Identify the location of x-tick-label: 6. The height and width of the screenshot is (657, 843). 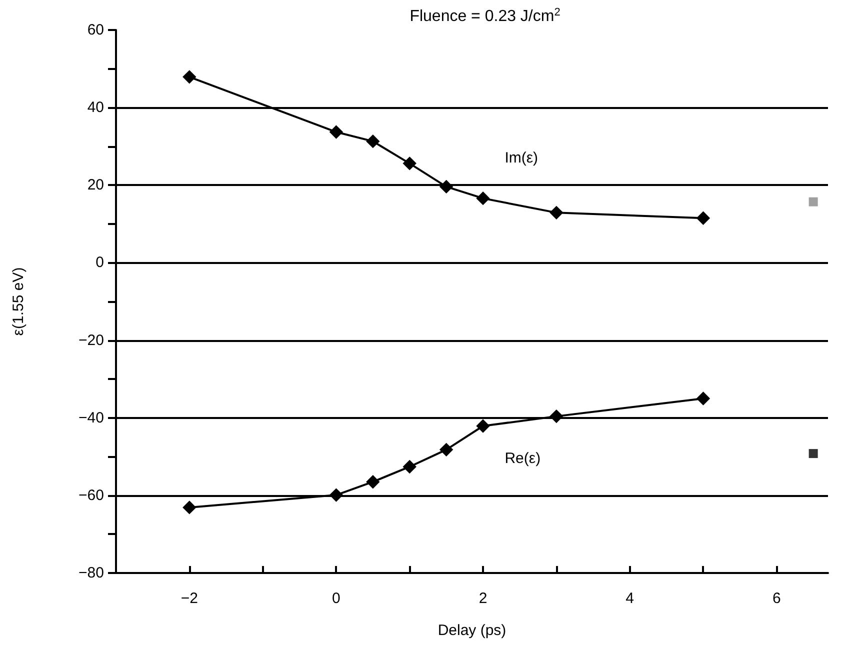
(776, 598).